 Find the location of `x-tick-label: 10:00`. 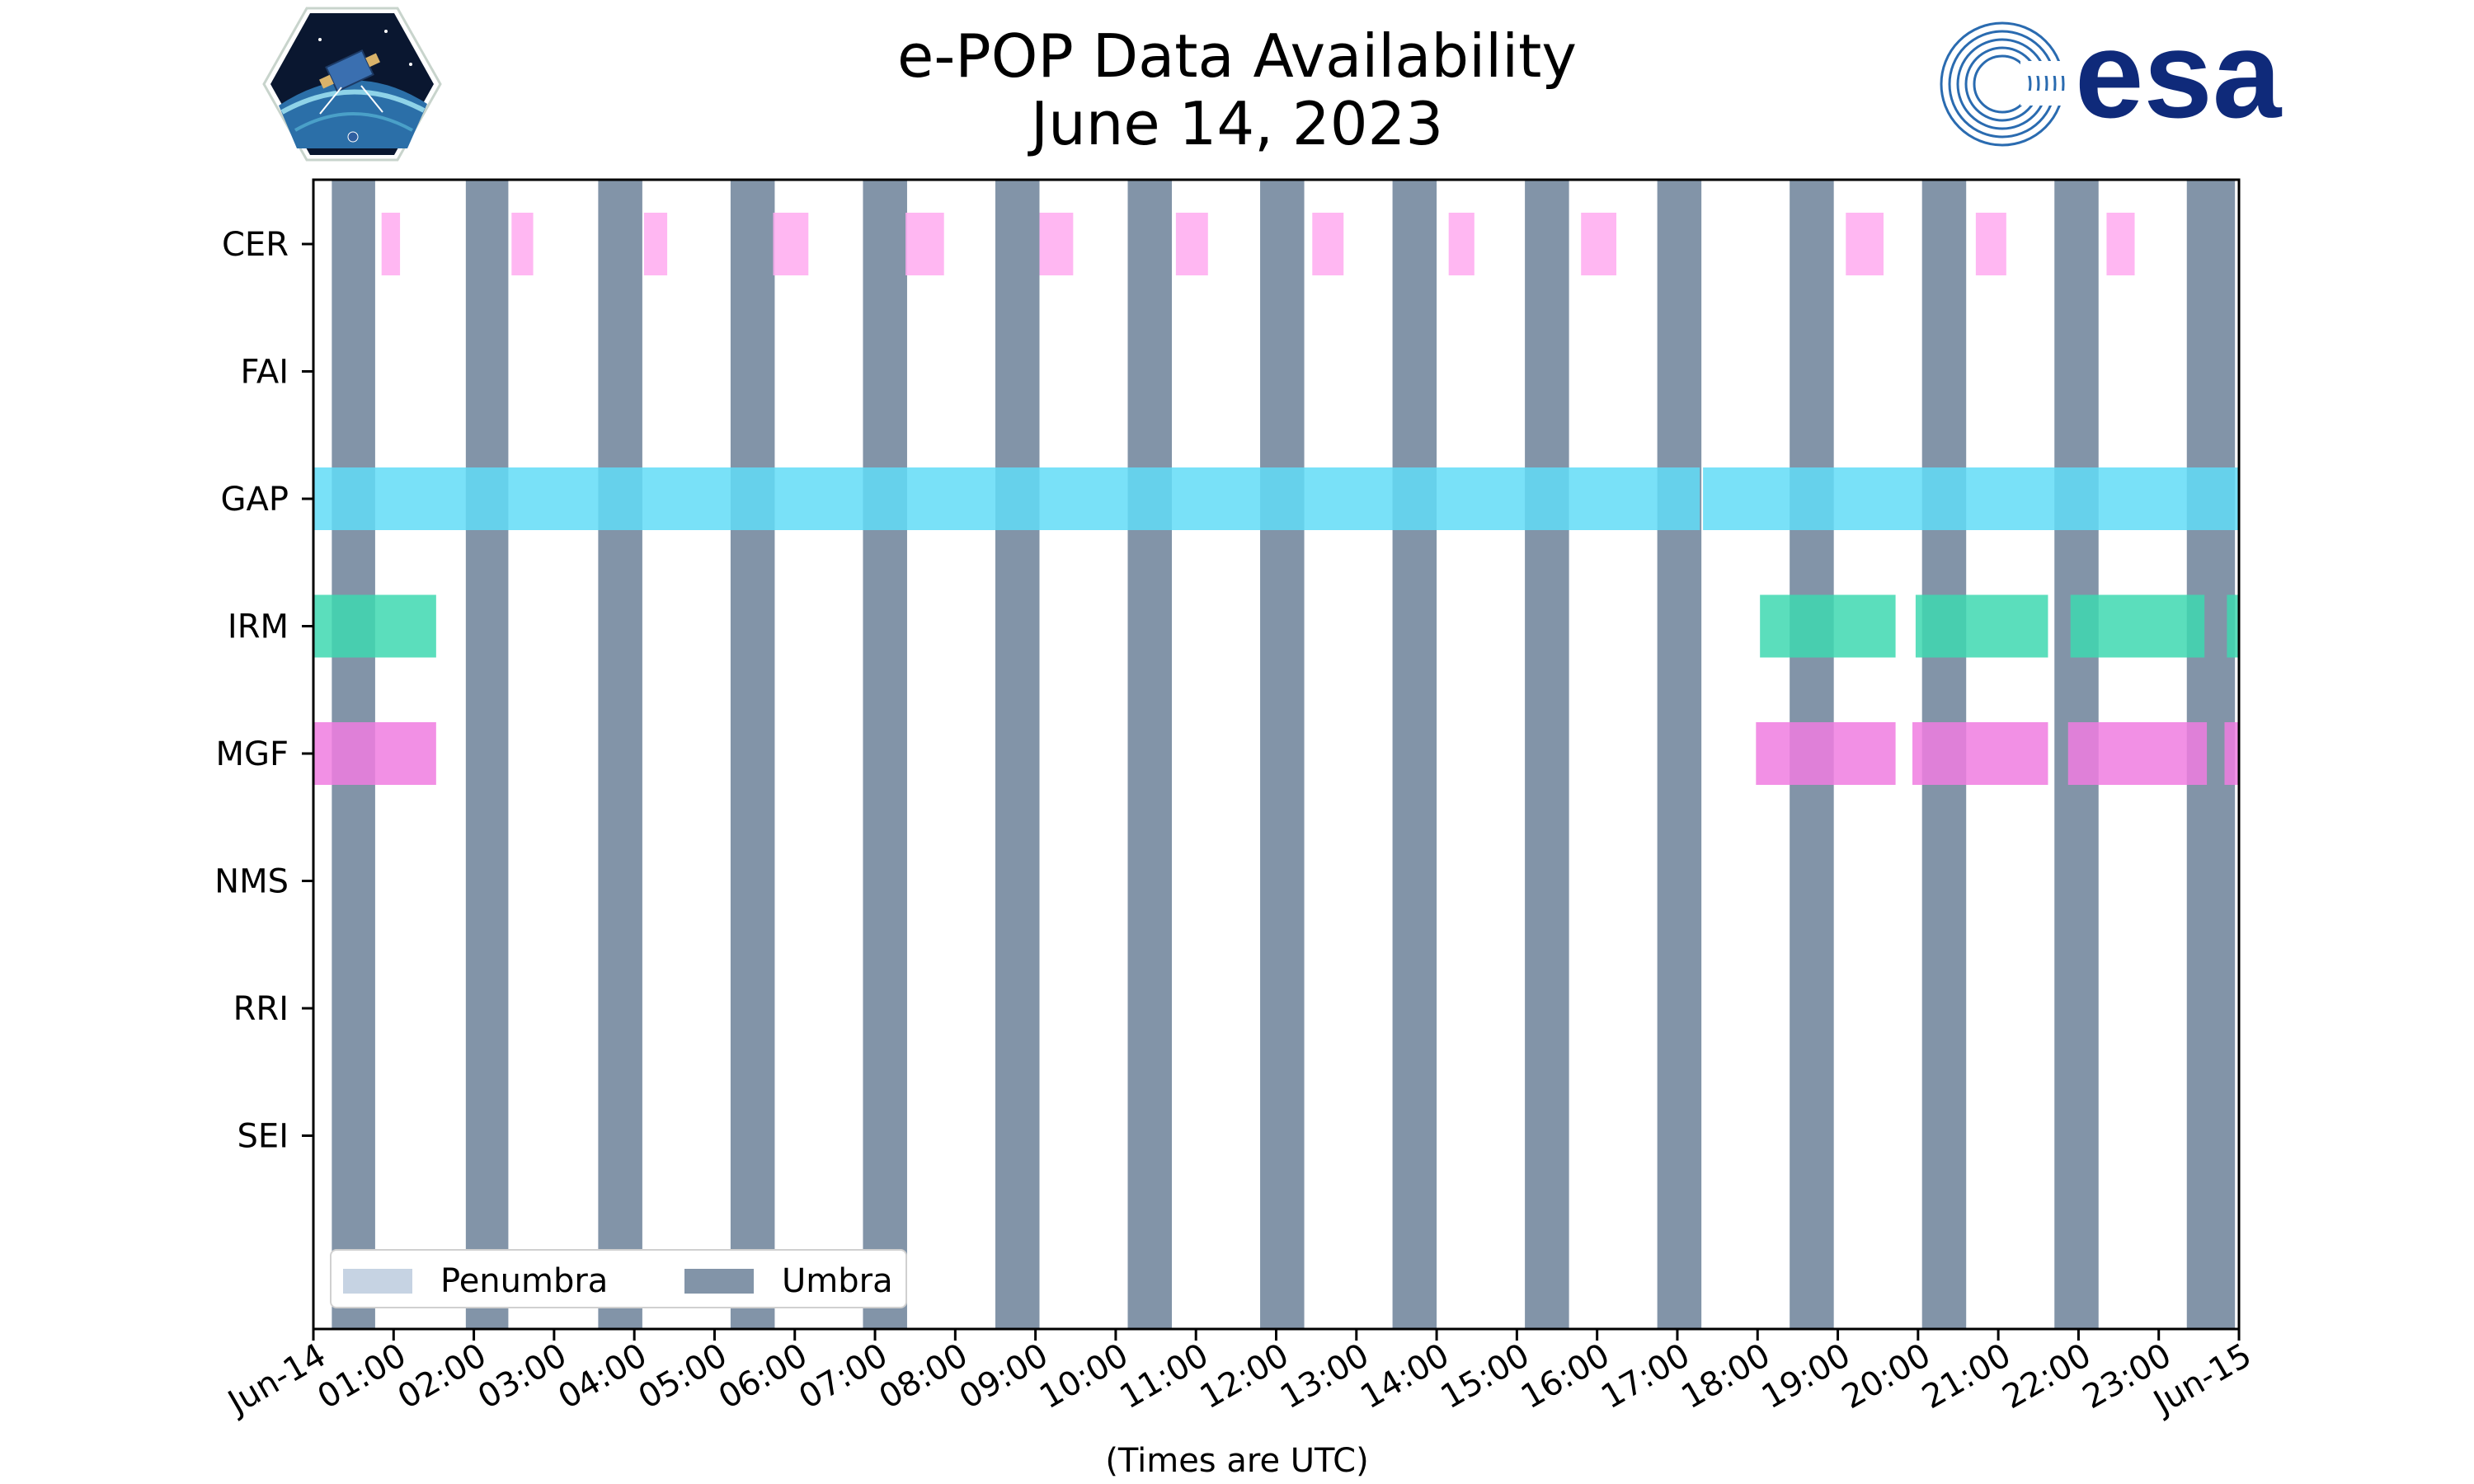

x-tick-label: 10:00 is located at coordinates (1084, 1376).